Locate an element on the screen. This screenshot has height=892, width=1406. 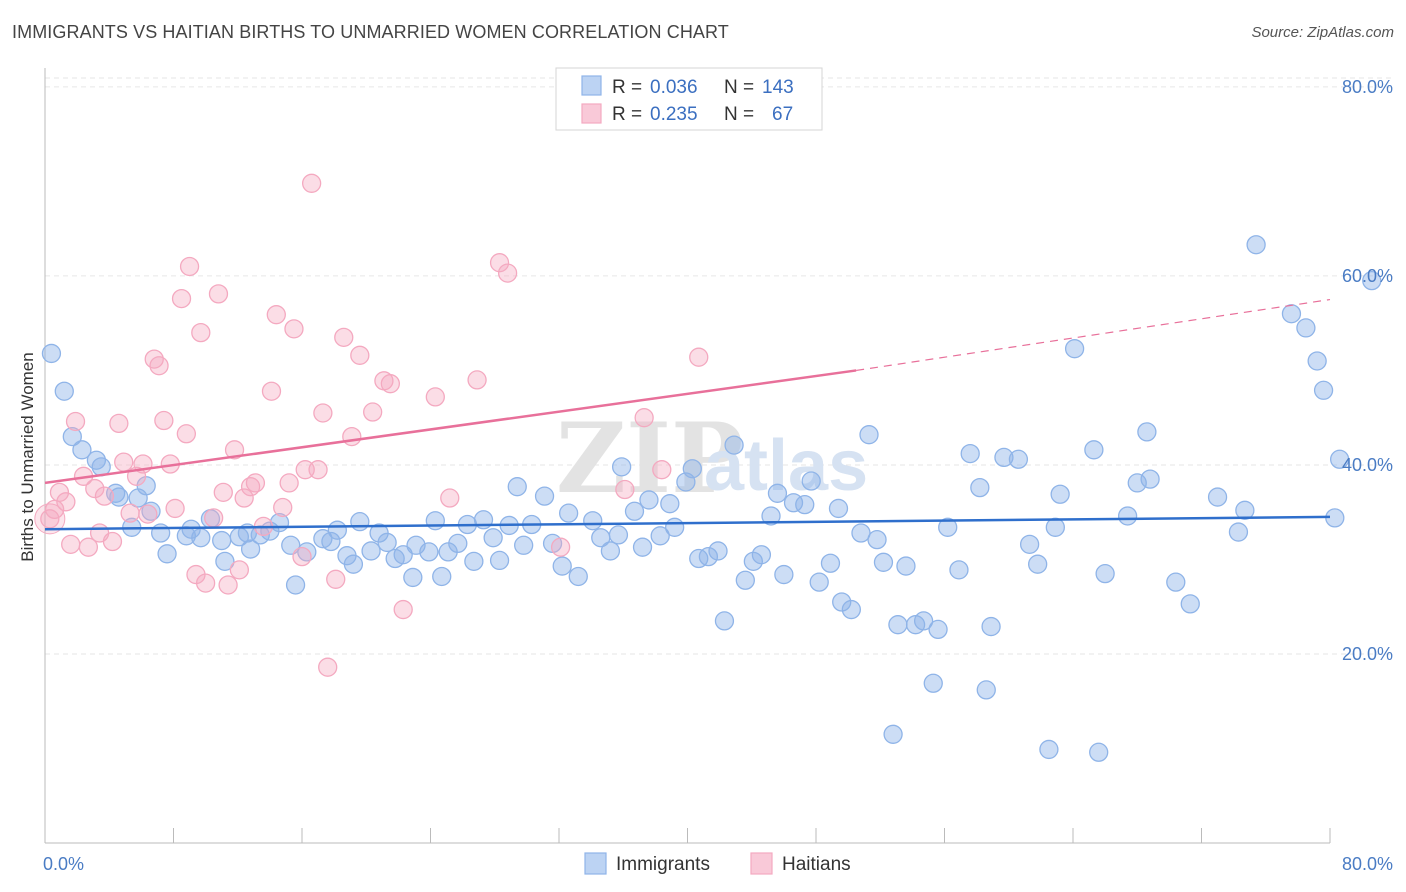
x-tick-labels: 0.0% 80.0% is located at coordinates (718, 864).